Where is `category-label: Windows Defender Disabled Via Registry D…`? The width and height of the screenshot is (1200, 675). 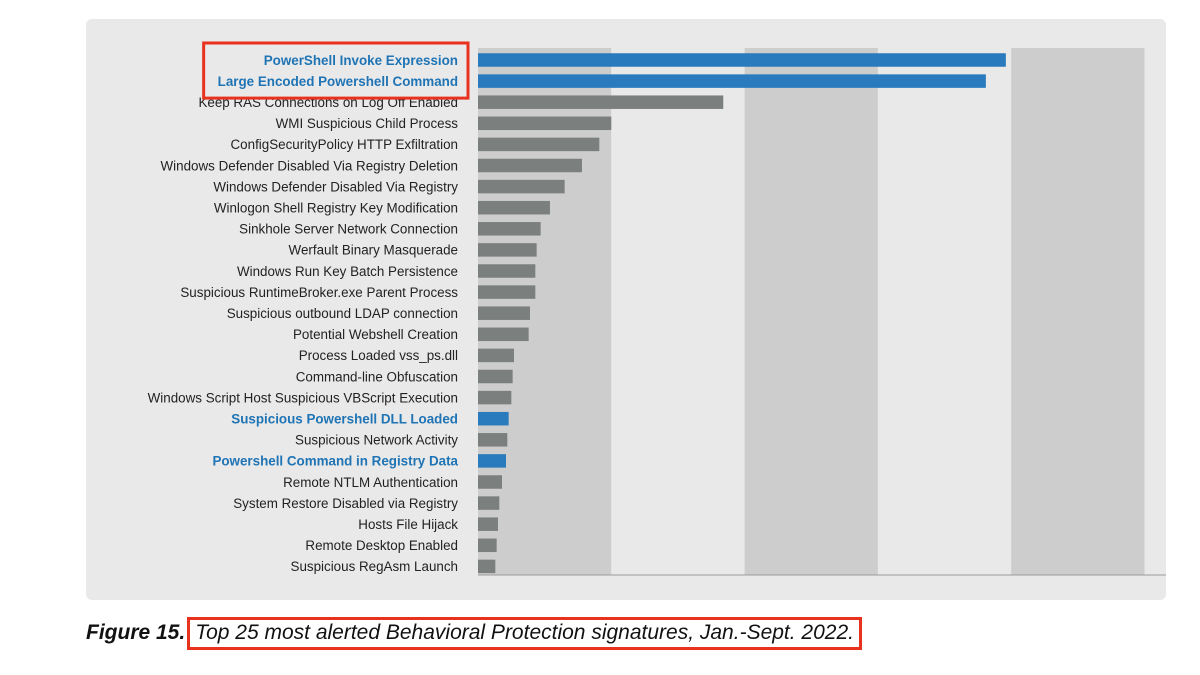 category-label: Windows Defender Disabled Via Registry D… is located at coordinates (309, 165).